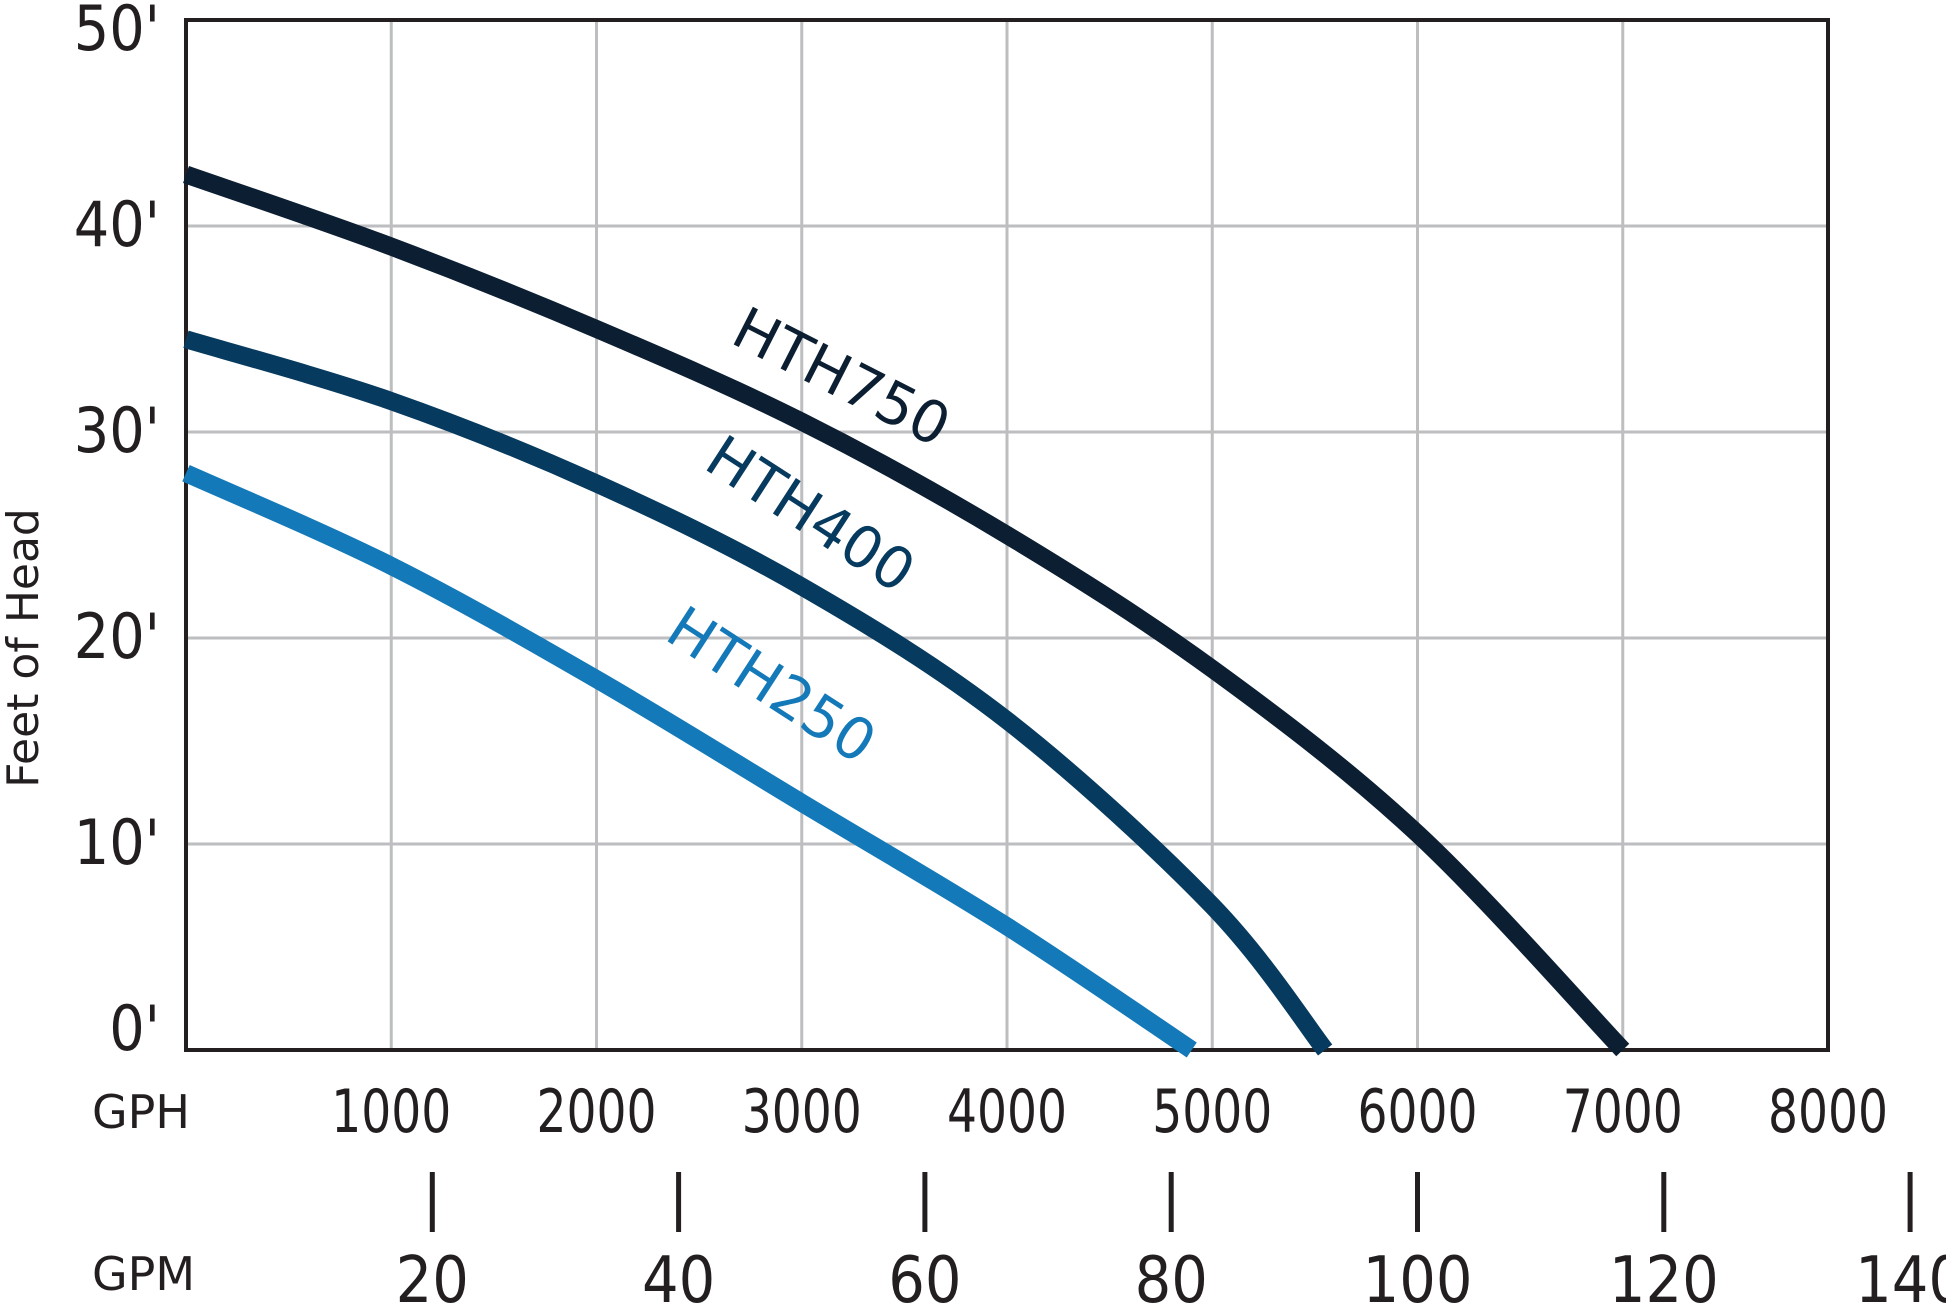 The width and height of the screenshot is (1946, 1308). Describe the element at coordinates (1171, 1240) in the screenshot. I see `gpm-axis: 20 40 60 80 100 120 140` at that location.